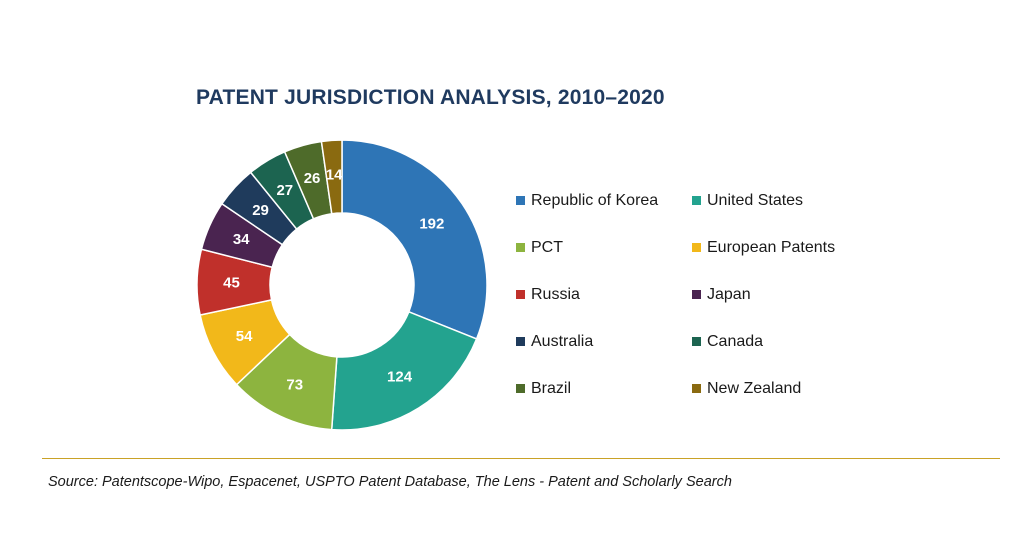  Describe the element at coordinates (312, 178) in the screenshot. I see `data-label-brazil: 26` at that location.